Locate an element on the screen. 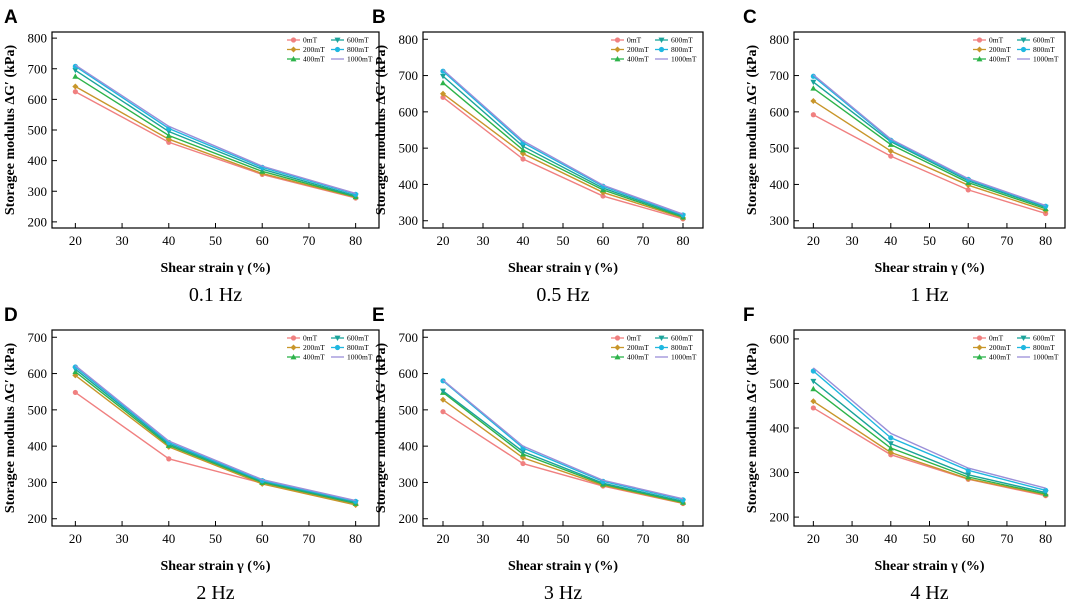 The width and height of the screenshot is (1072, 605). plot-frame is located at coordinates (929, 428).